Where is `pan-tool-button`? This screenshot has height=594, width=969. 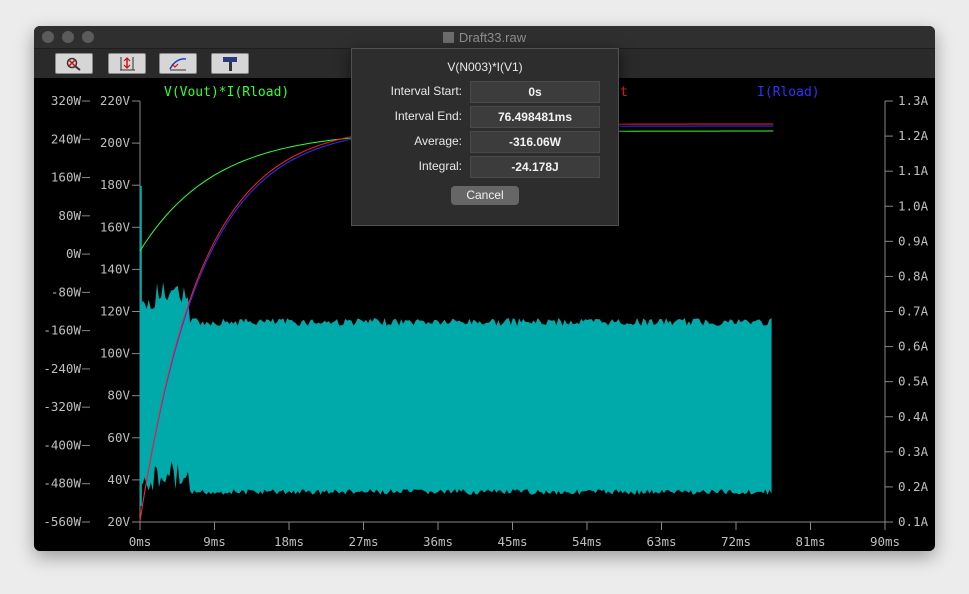 pan-tool-button is located at coordinates (230, 63).